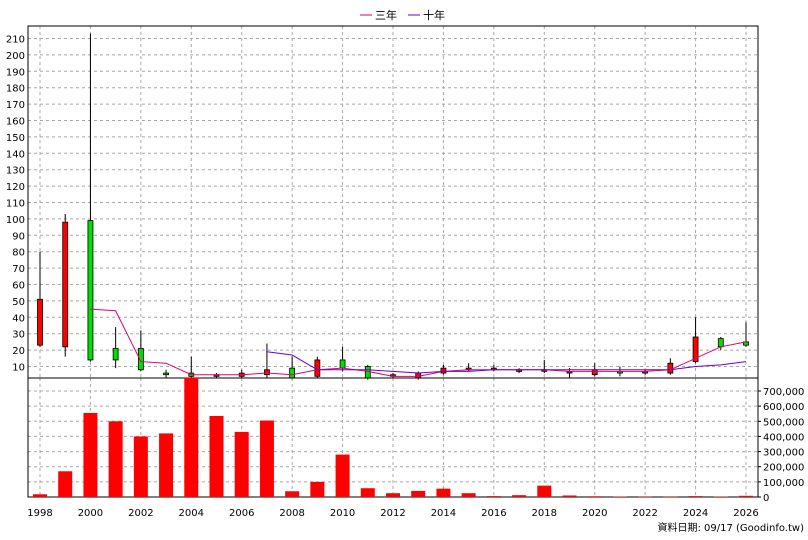 The image size is (808, 540). What do you see at coordinates (241, 513) in the screenshot?
I see `year-tick-label: 2006` at bounding box center [241, 513].